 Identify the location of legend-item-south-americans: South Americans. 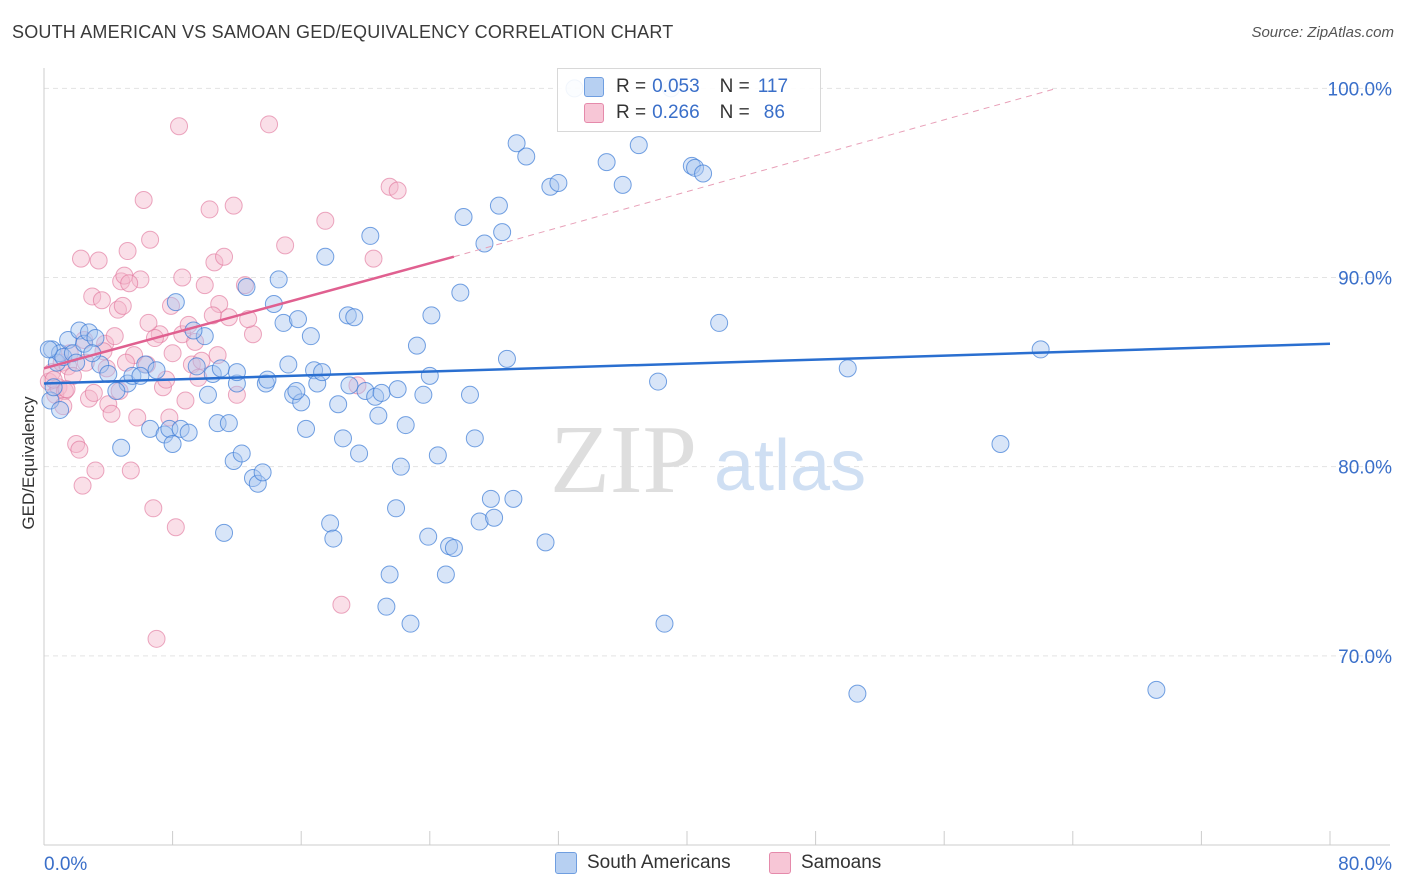
(643, 863).